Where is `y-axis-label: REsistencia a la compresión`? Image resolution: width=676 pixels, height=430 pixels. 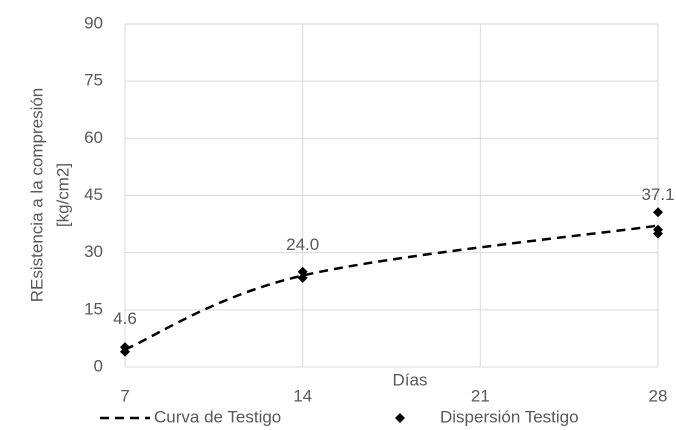
y-axis-label: REsistencia a la compresión is located at coordinates (36, 195).